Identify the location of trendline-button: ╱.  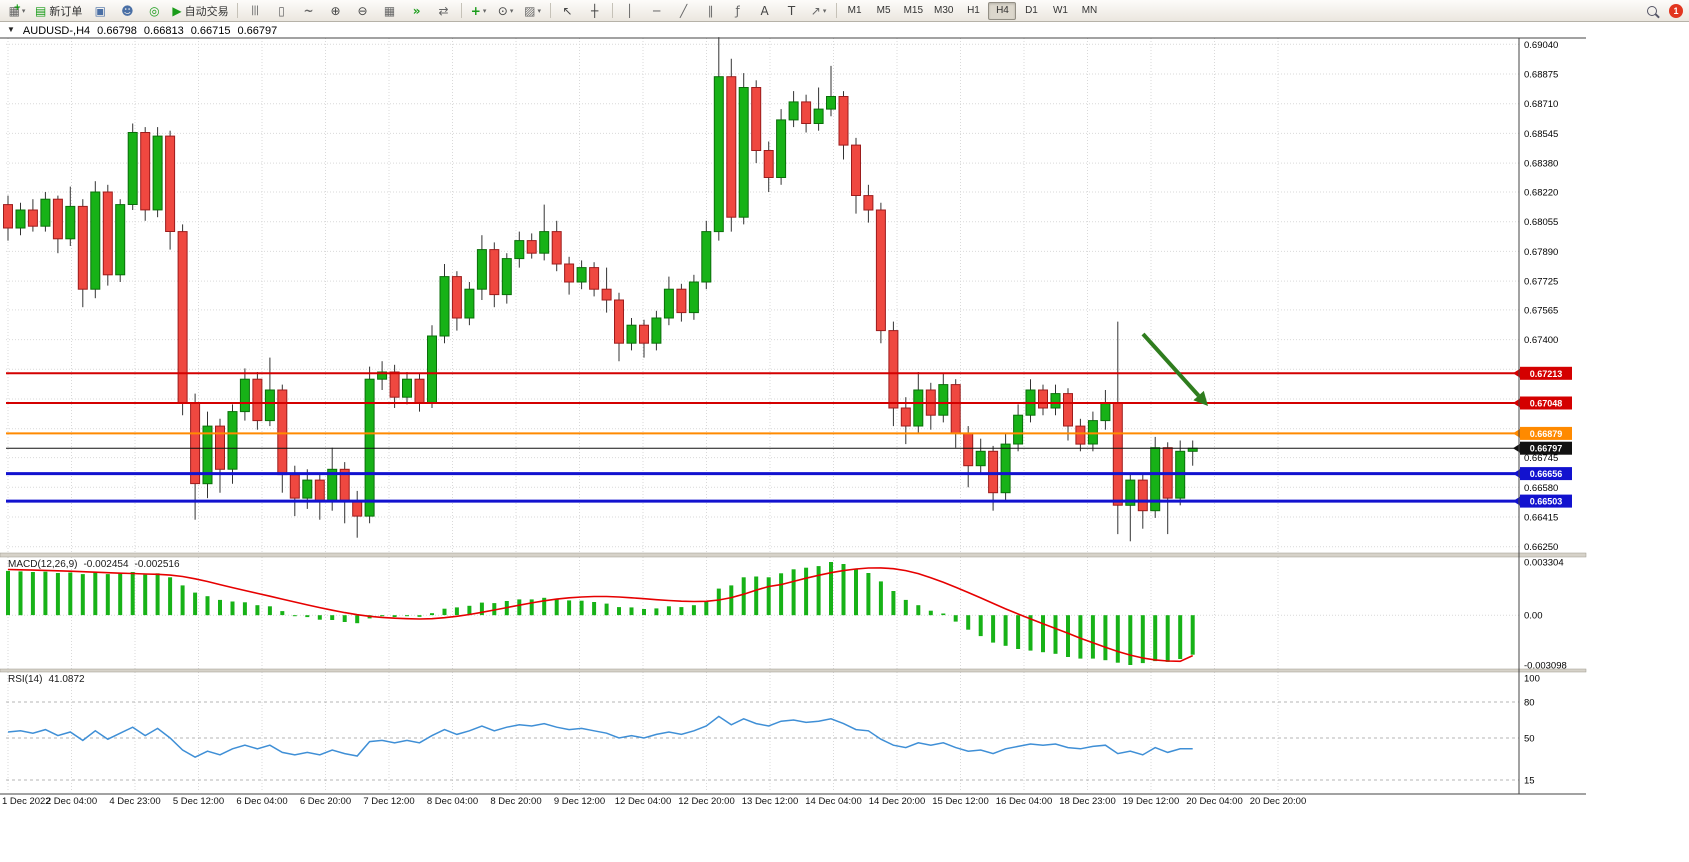
(684, 11).